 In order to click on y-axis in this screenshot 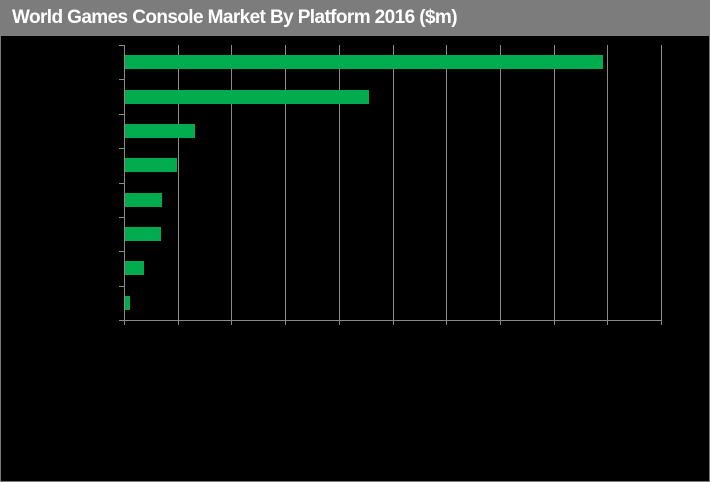, I will do `click(124, 183)`.